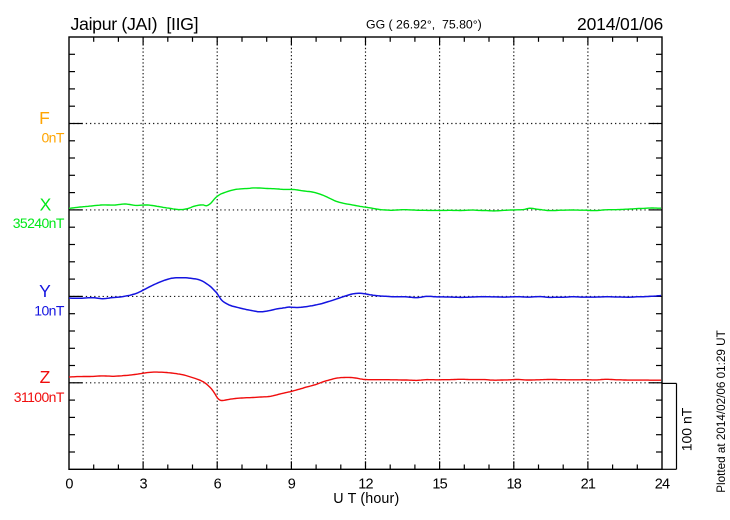 The image size is (730, 520). I want to click on svg-text: 3, so click(143, 485).